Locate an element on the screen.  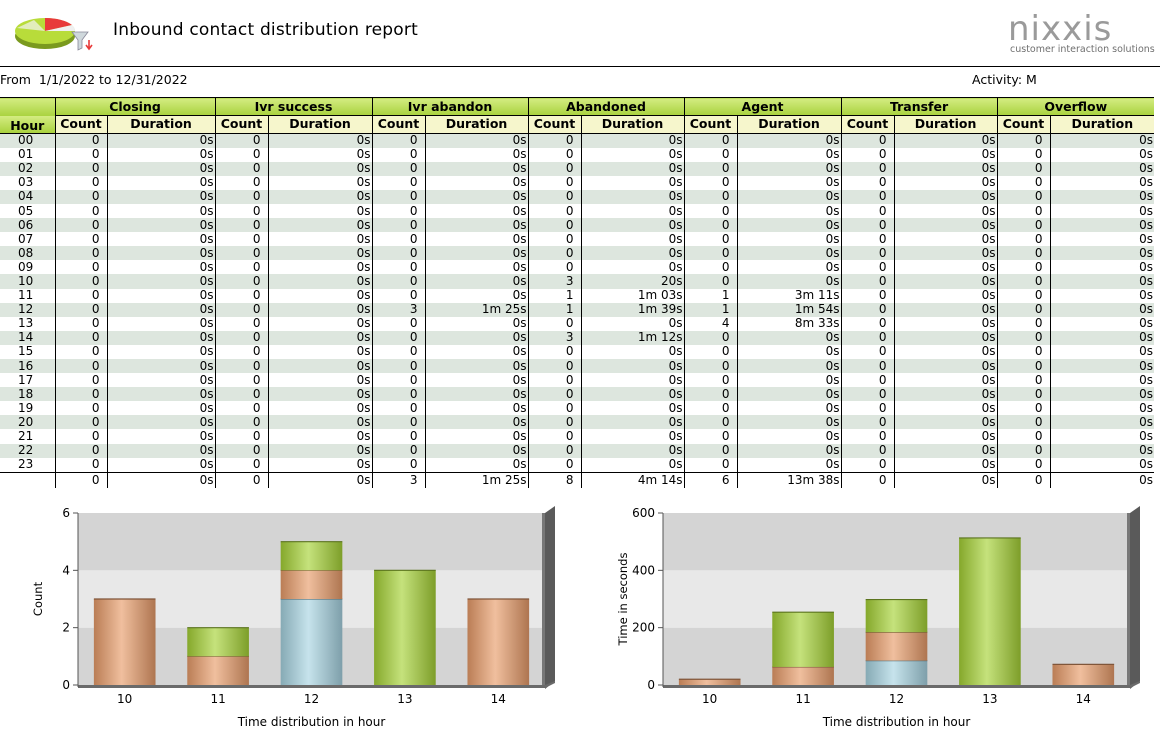
hour-cell: 05 is located at coordinates (27, 211).